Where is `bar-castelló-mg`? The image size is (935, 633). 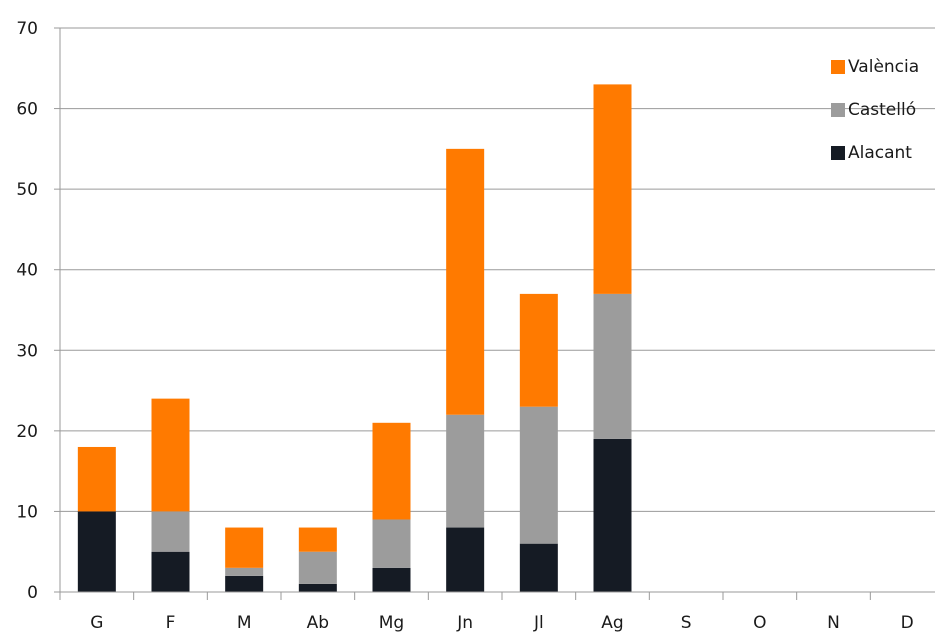
bar-castelló-mg is located at coordinates (391, 543).